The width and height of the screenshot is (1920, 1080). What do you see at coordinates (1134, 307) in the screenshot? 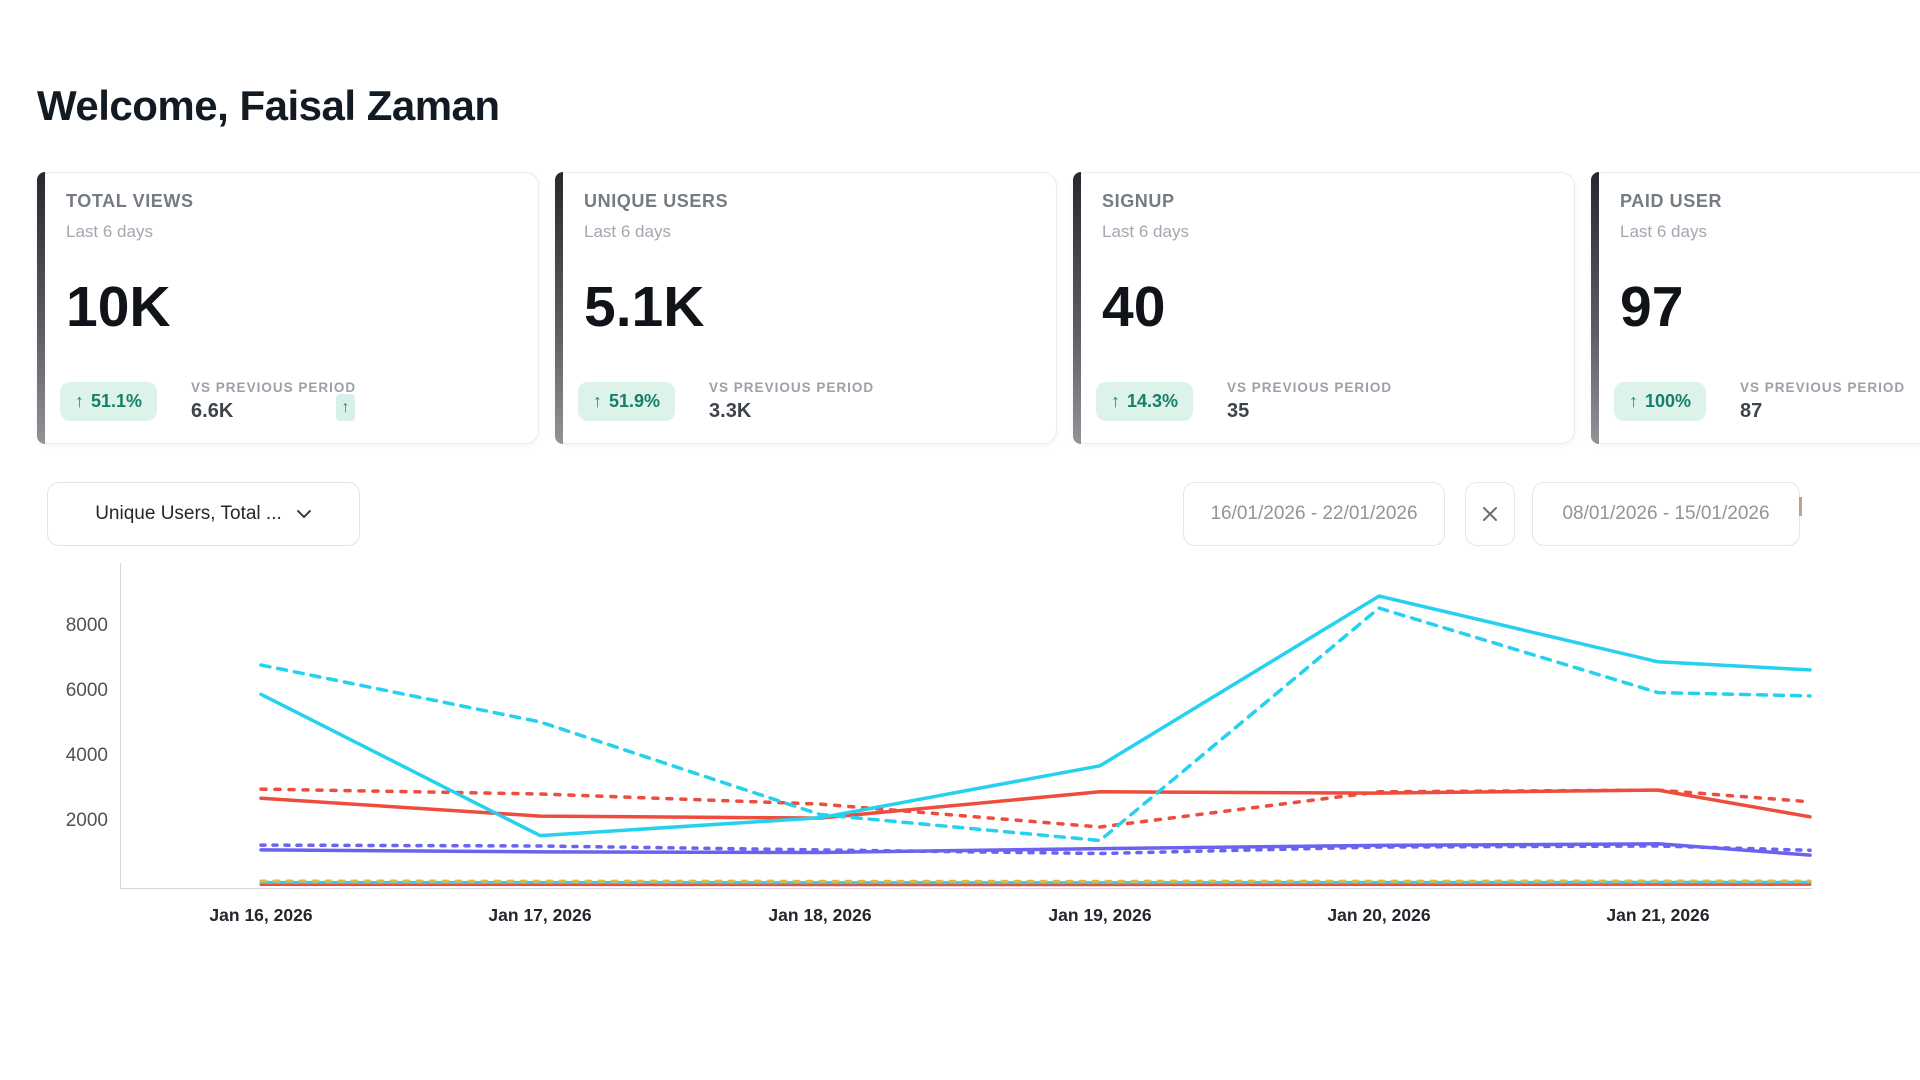
I see `card-value: 40` at bounding box center [1134, 307].